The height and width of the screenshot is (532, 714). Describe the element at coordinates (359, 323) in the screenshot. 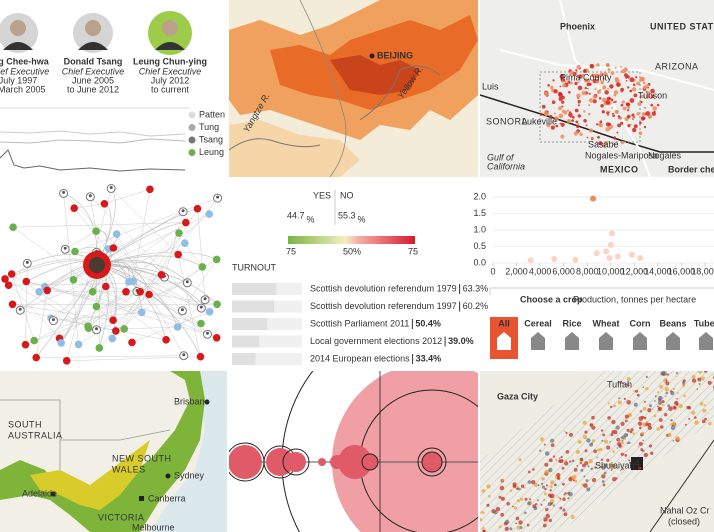

I see `turnout-name: Scottish Parliament 2011` at that location.